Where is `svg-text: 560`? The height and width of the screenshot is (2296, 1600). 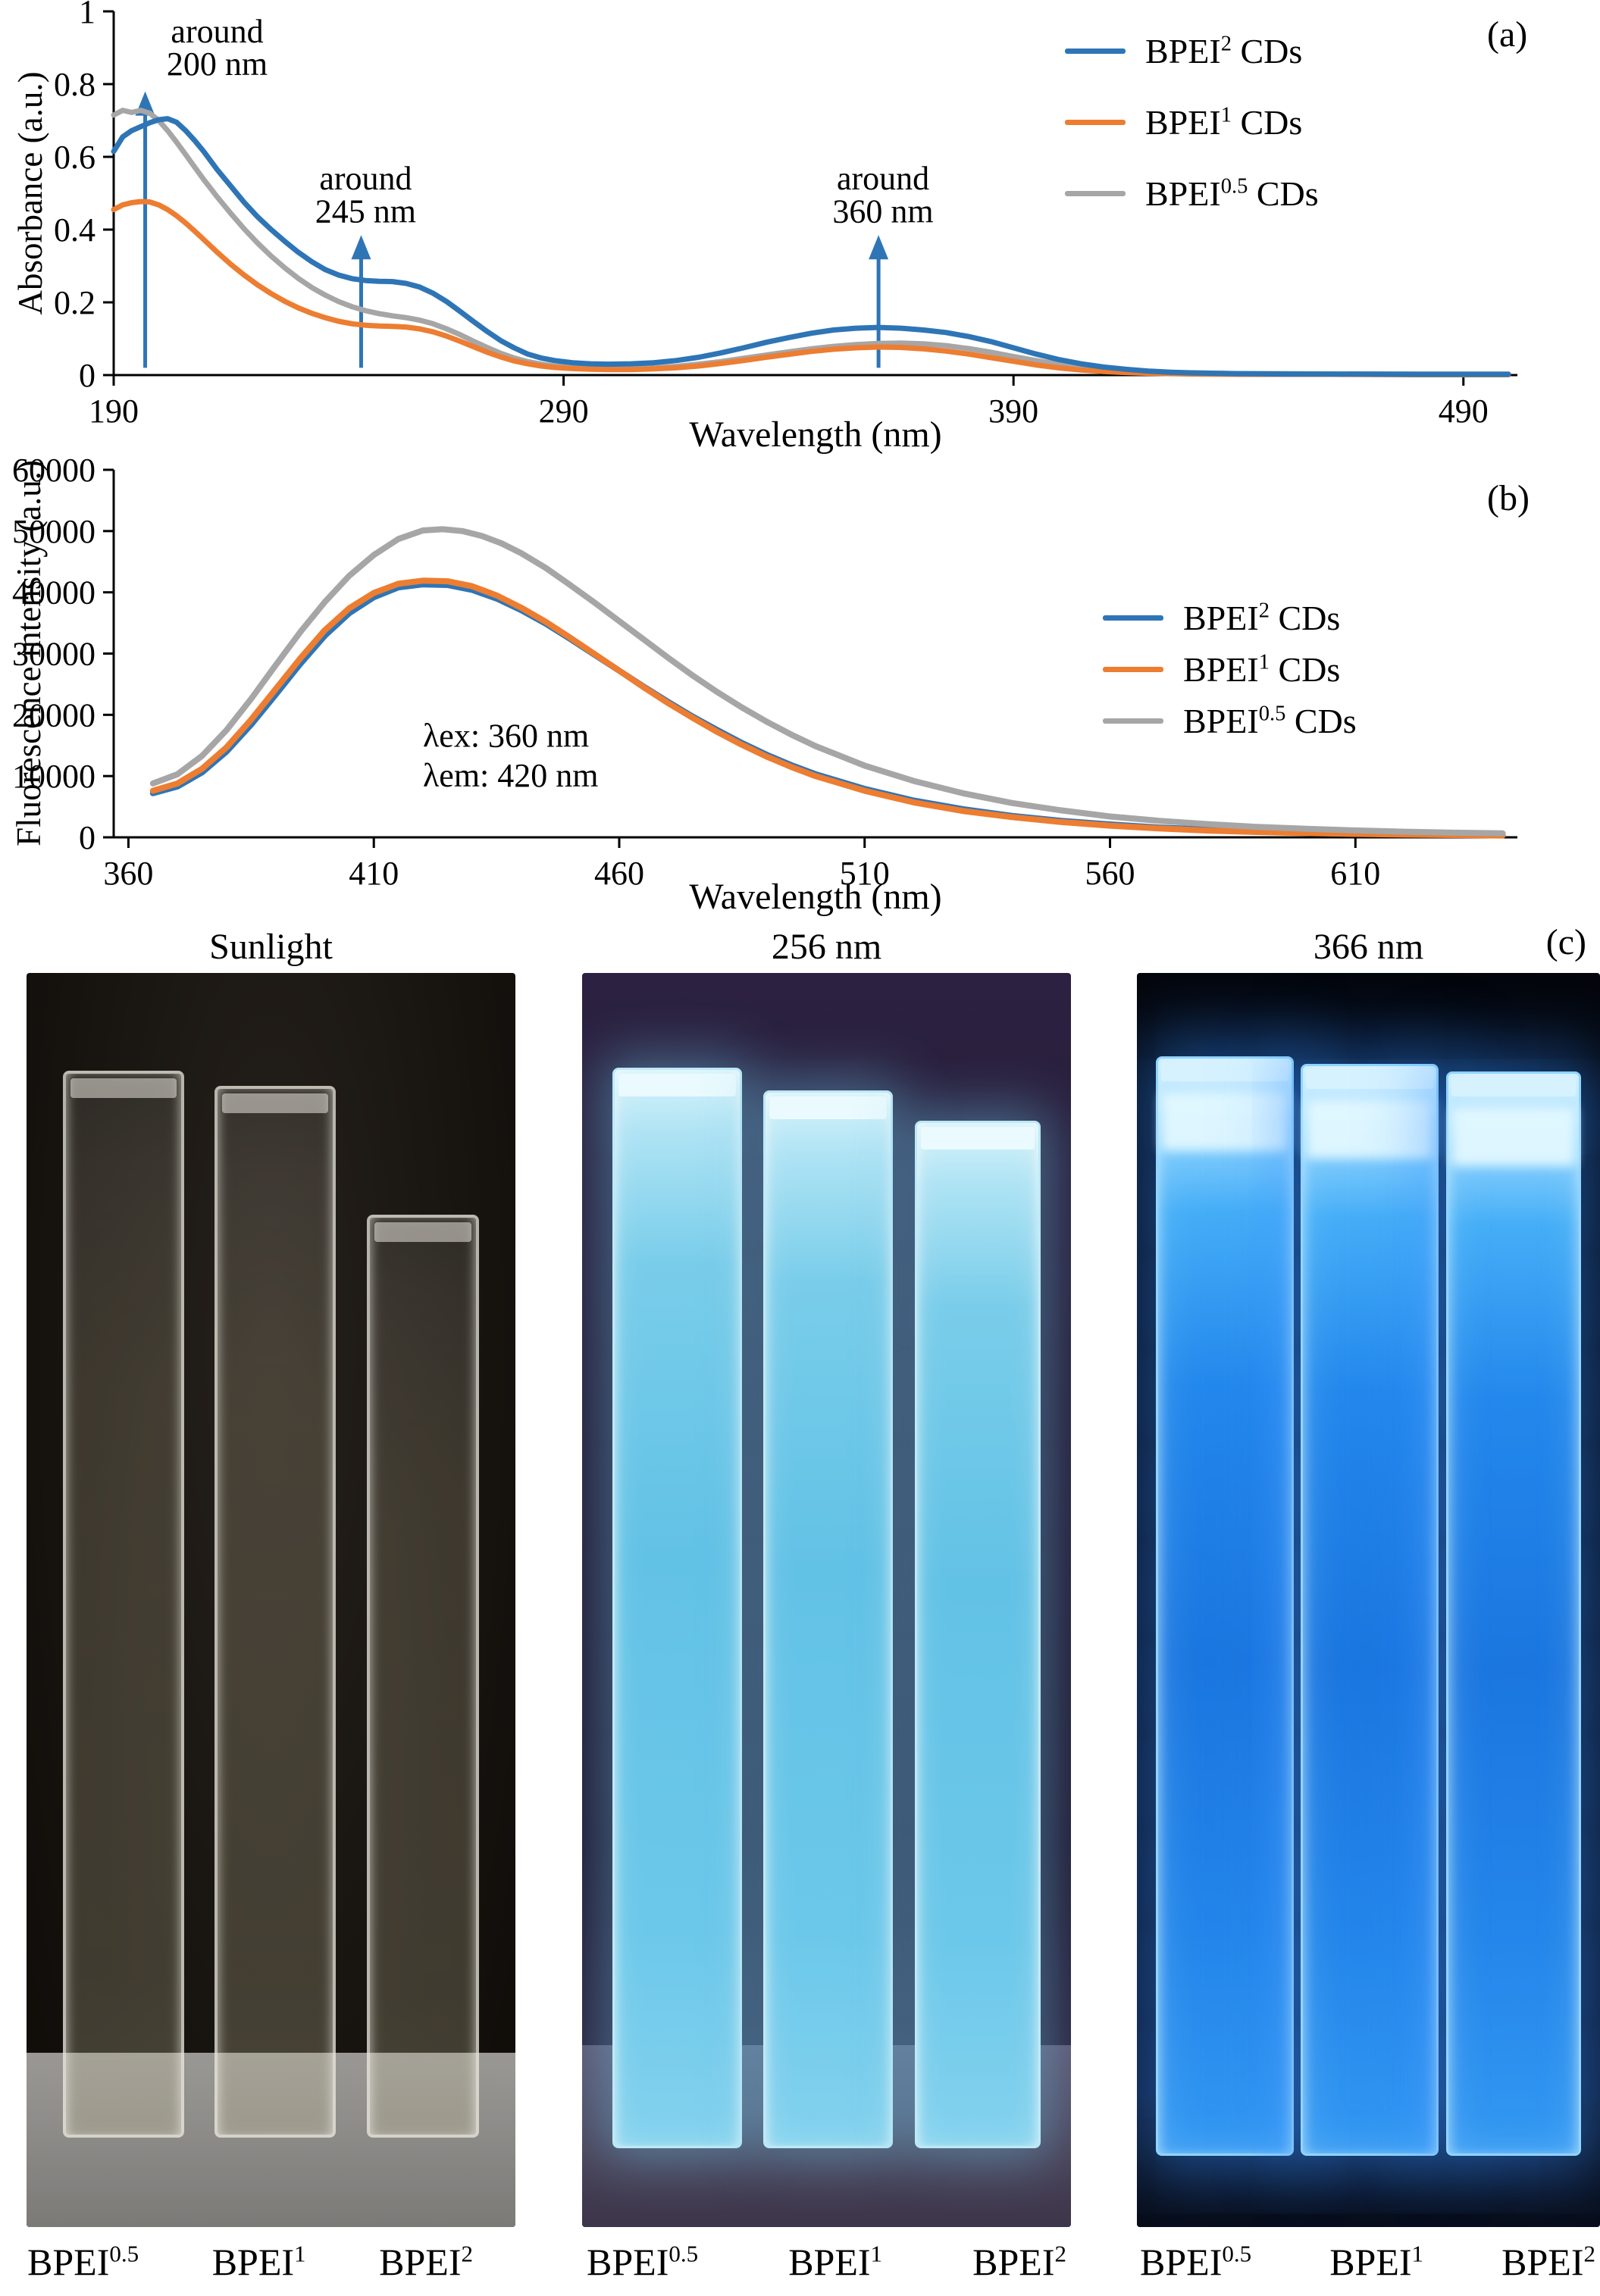 svg-text: 560 is located at coordinates (1110, 874).